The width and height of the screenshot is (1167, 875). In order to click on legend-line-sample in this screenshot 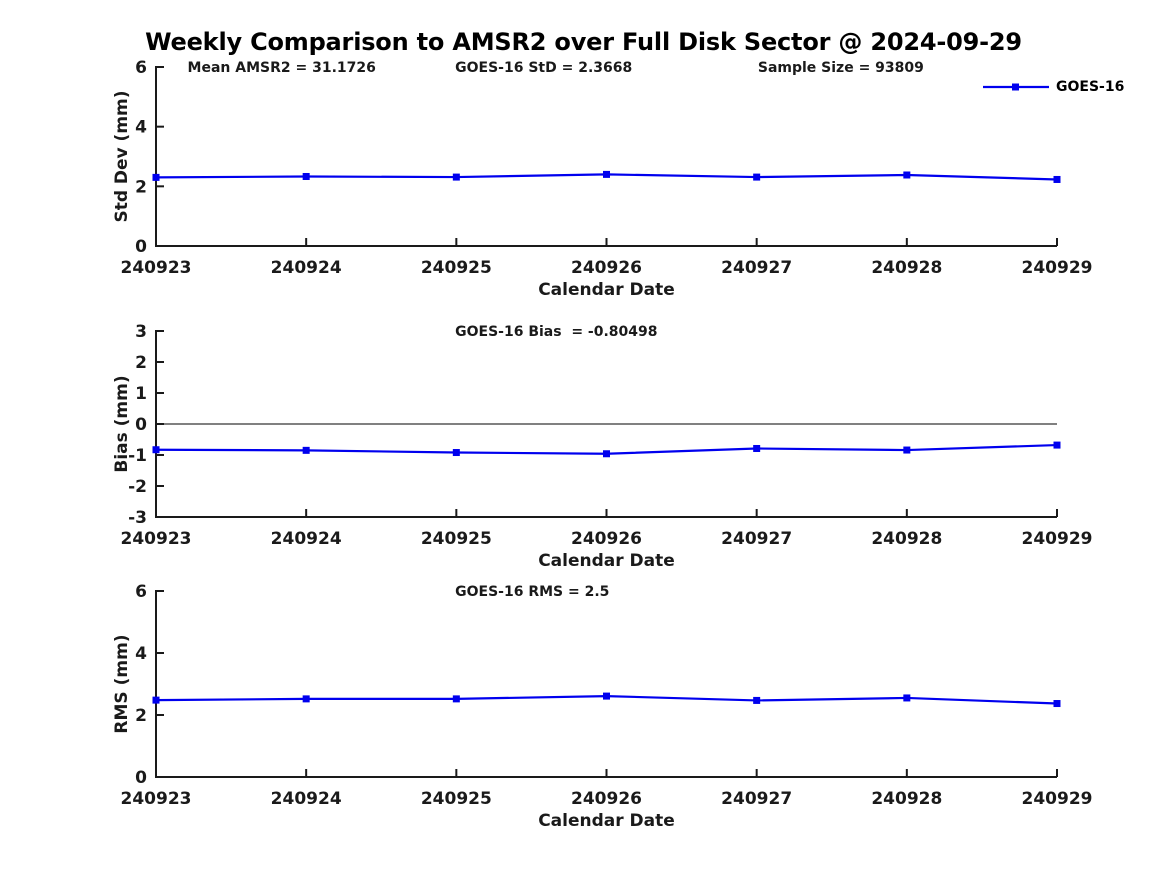, I will do `click(1016, 87)`.